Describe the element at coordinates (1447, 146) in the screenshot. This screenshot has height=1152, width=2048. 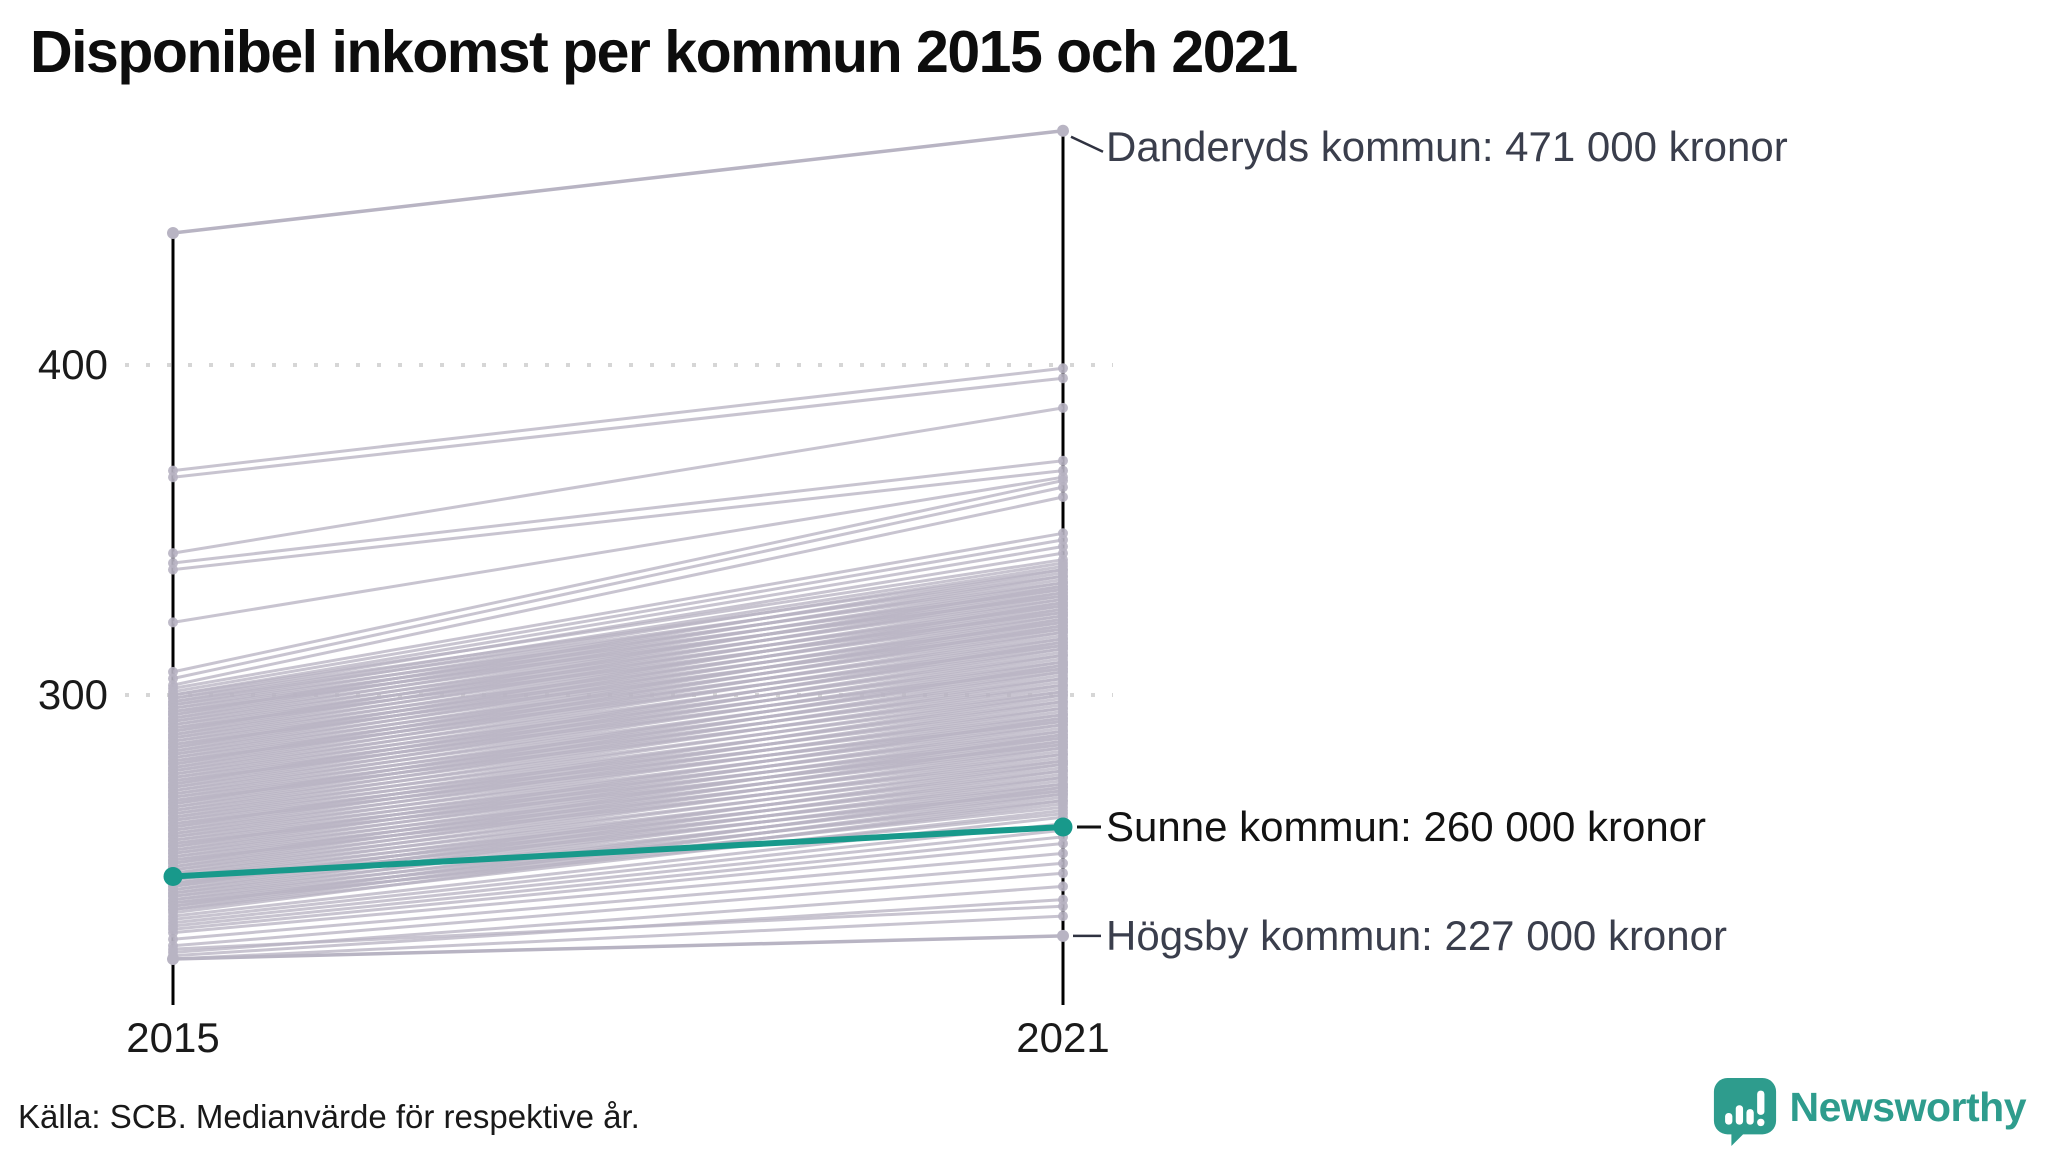
I see `annotation-danderyd: Danderyds kommun: 471 000 kronor` at that location.